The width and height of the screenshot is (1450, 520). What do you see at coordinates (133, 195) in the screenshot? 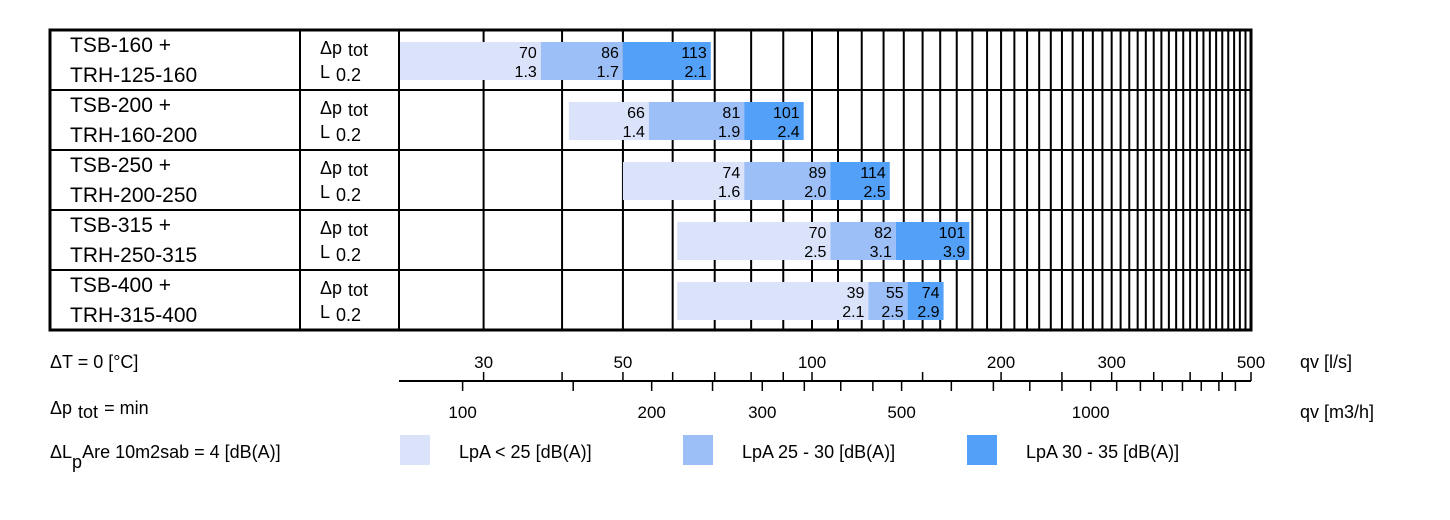
I see `row-name-line2: TRH-200-250` at bounding box center [133, 195].